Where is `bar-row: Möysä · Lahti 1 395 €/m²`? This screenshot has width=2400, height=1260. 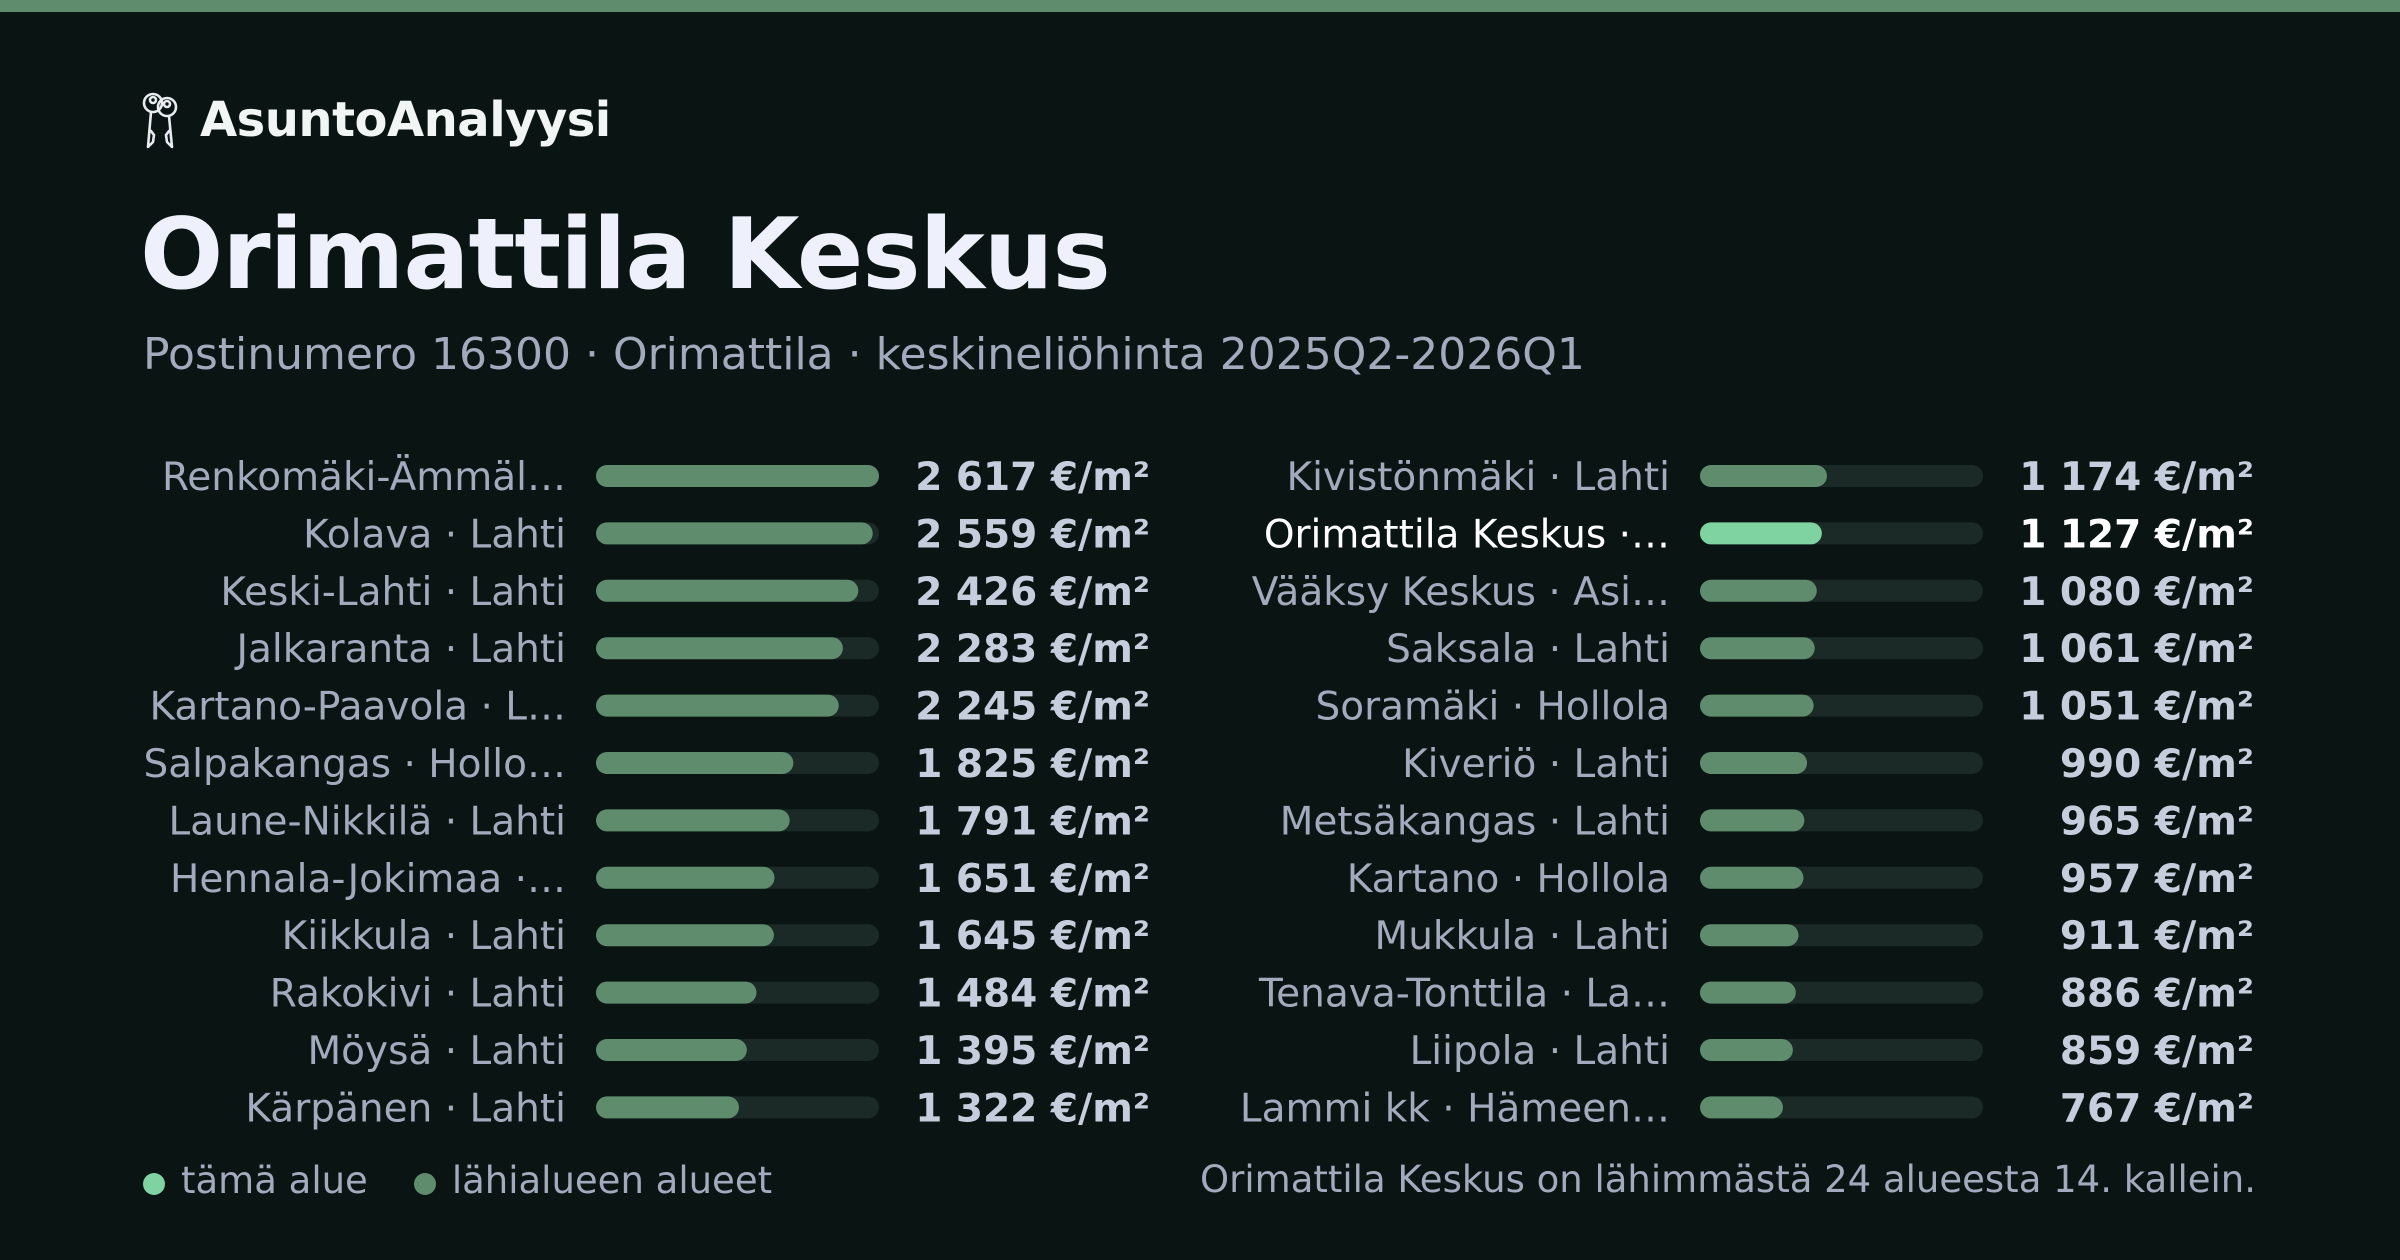 bar-row: Möysä · Lahti 1 395 €/m² is located at coordinates (729, 1051).